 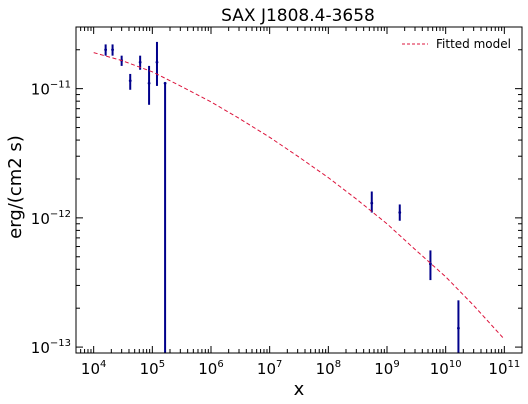 What do you see at coordinates (51, 89) in the screenshot?
I see `y-tick-label-1e−11: 10−11` at bounding box center [51, 89].